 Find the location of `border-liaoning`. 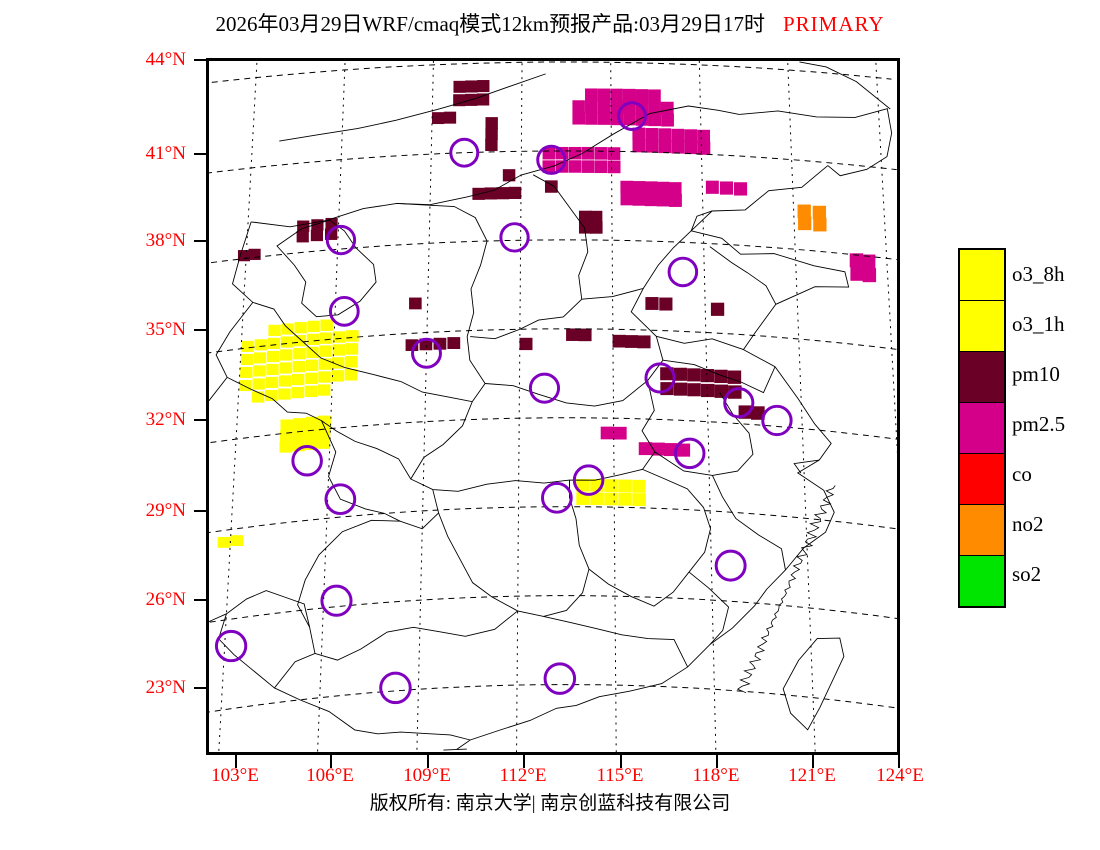

border-liaoning is located at coordinates (816, 142).